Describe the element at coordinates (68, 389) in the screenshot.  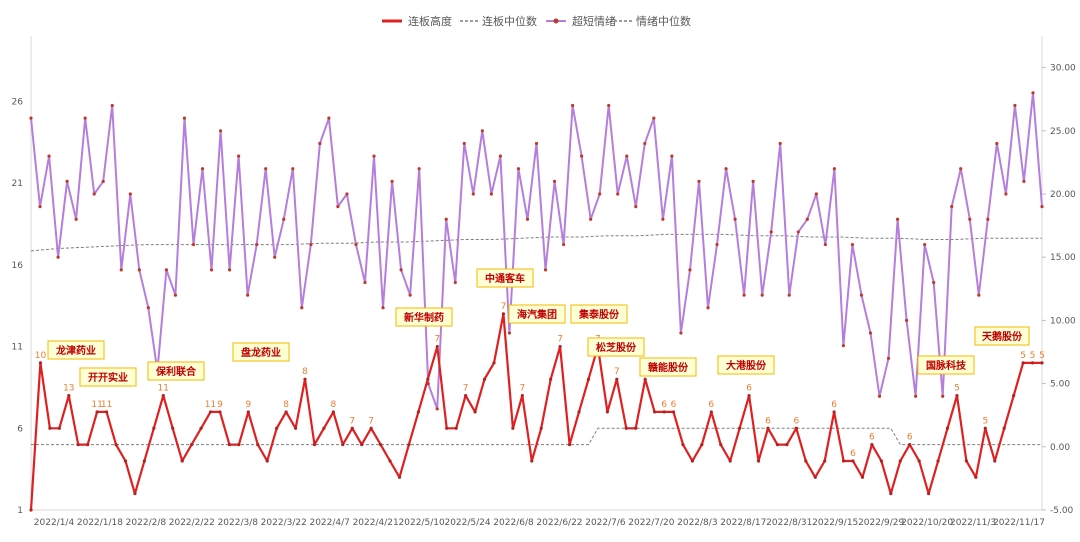
I see `board-height-data-label: 13` at that location.